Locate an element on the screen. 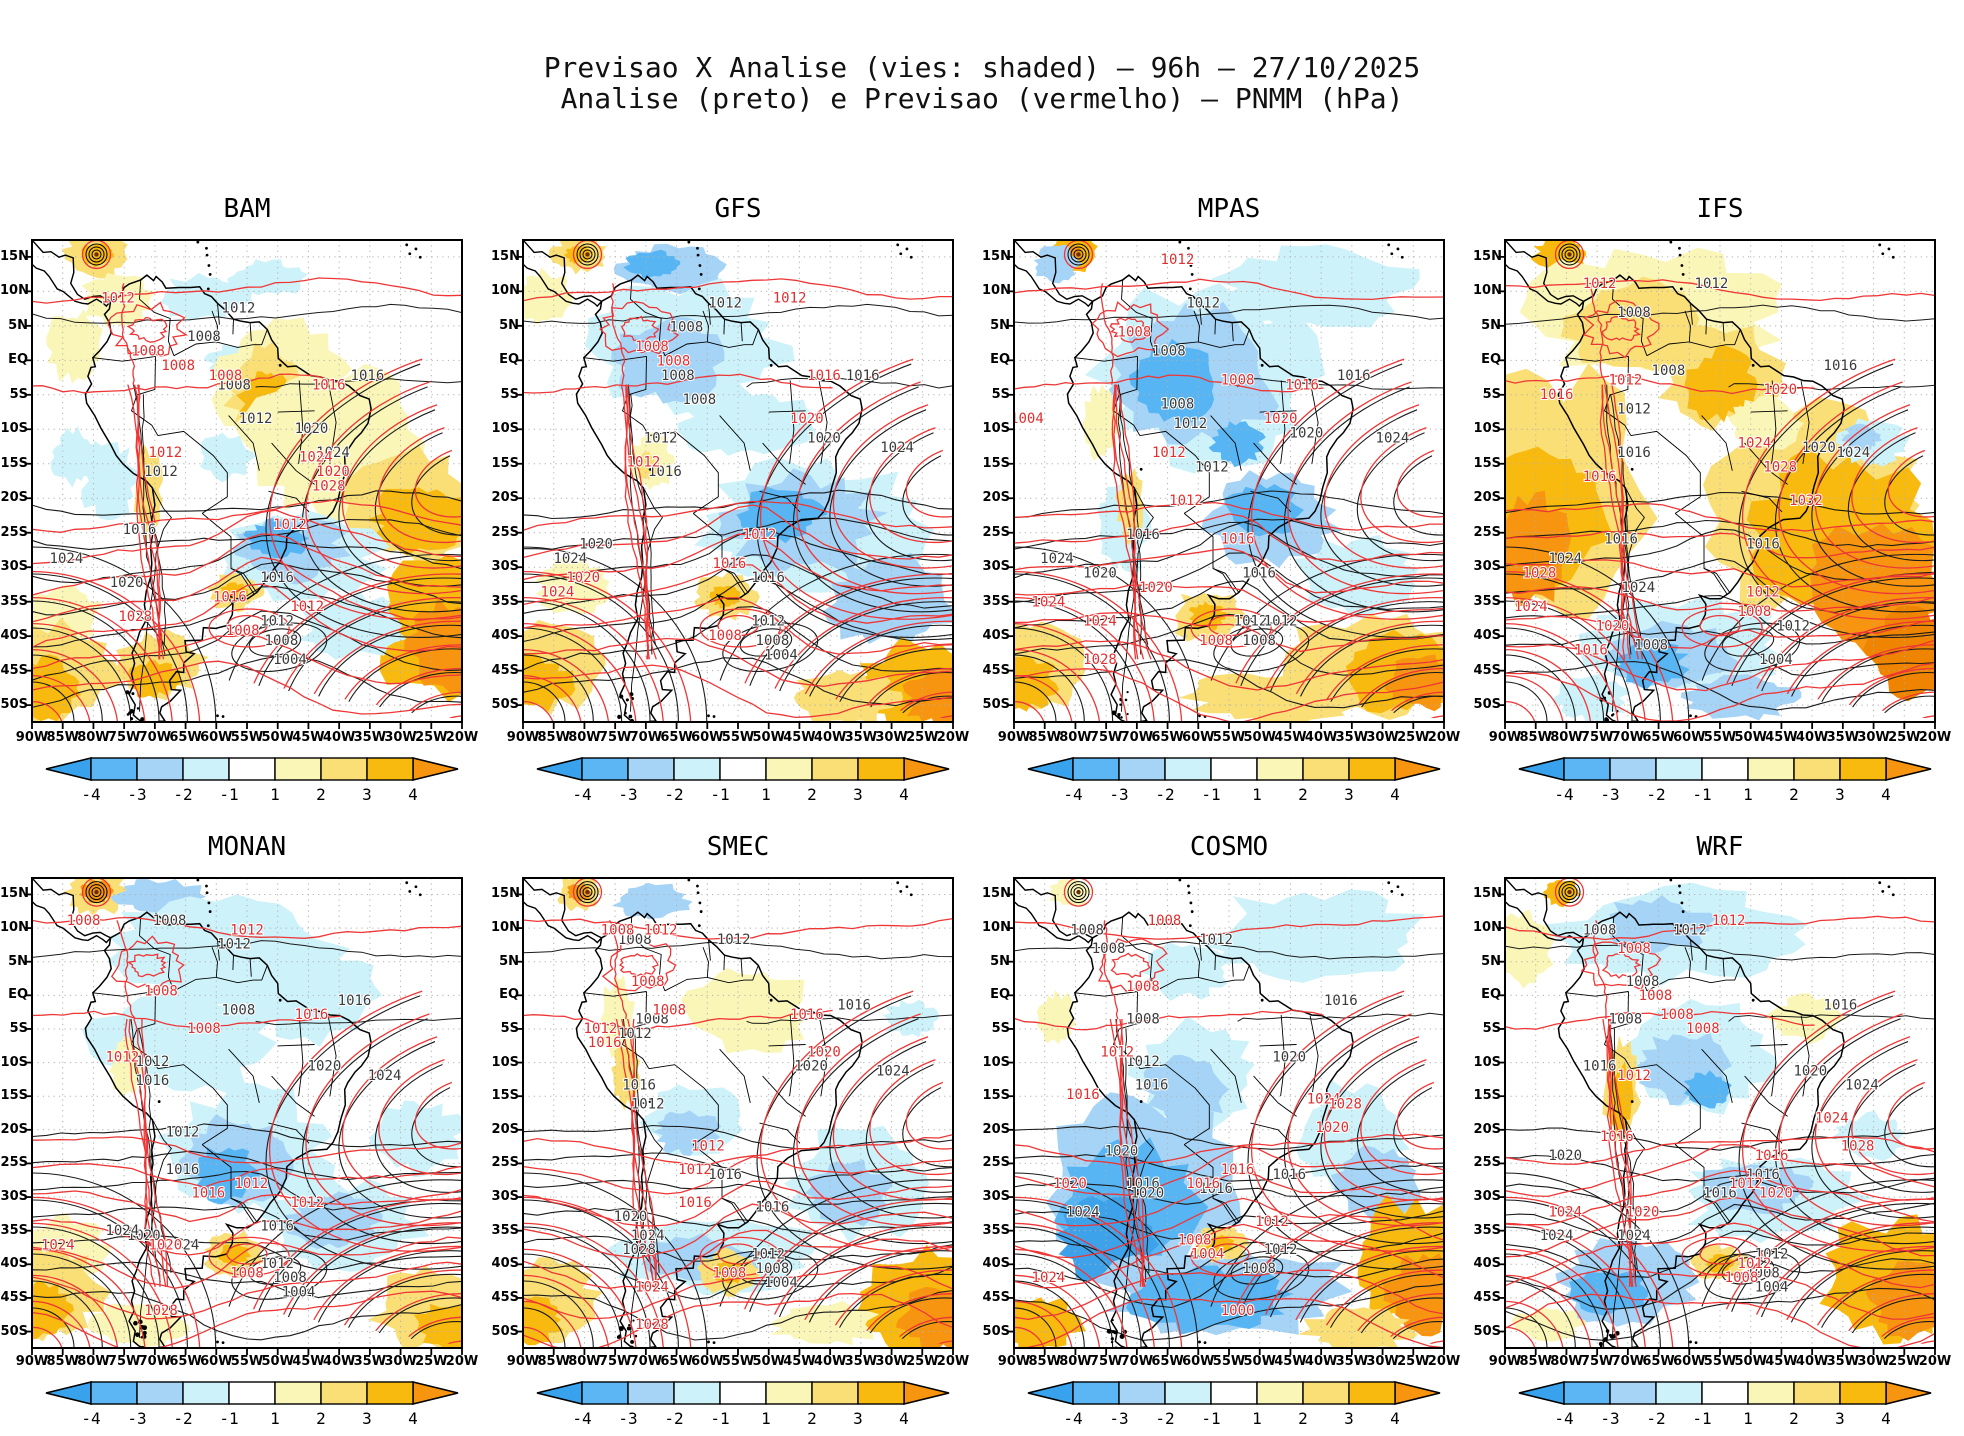  lat-label: 35S is located at coordinates (505, 1230).